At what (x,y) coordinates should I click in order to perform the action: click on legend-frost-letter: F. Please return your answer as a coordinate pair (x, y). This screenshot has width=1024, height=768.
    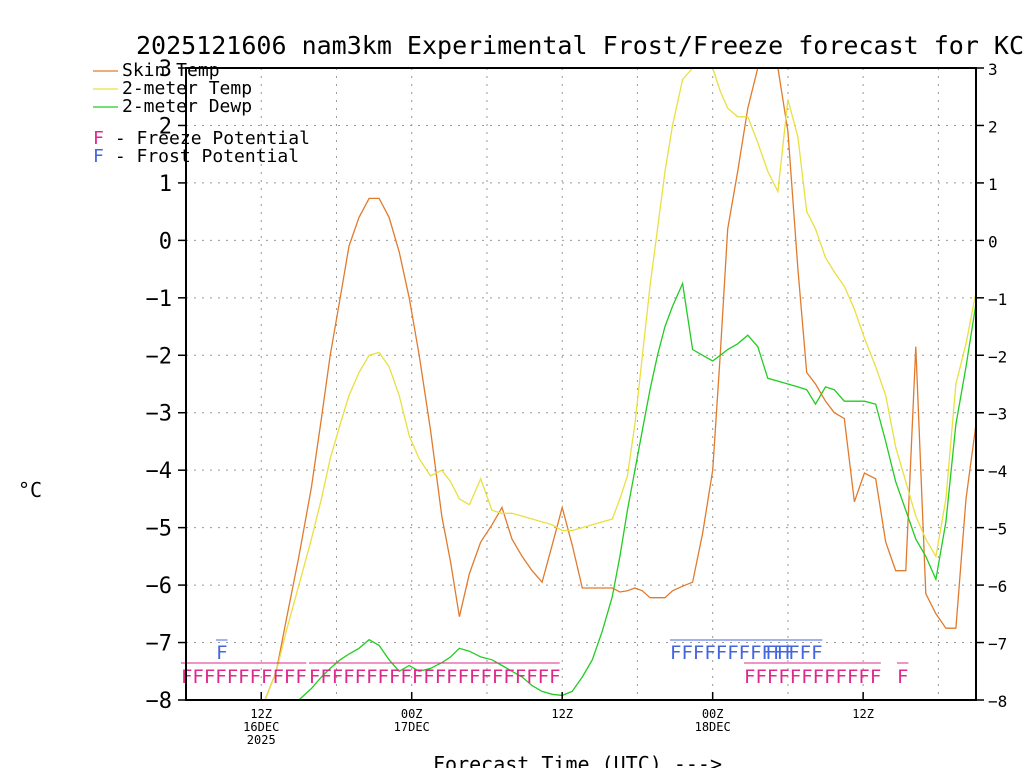
    Looking at the image, I should click on (98, 156).